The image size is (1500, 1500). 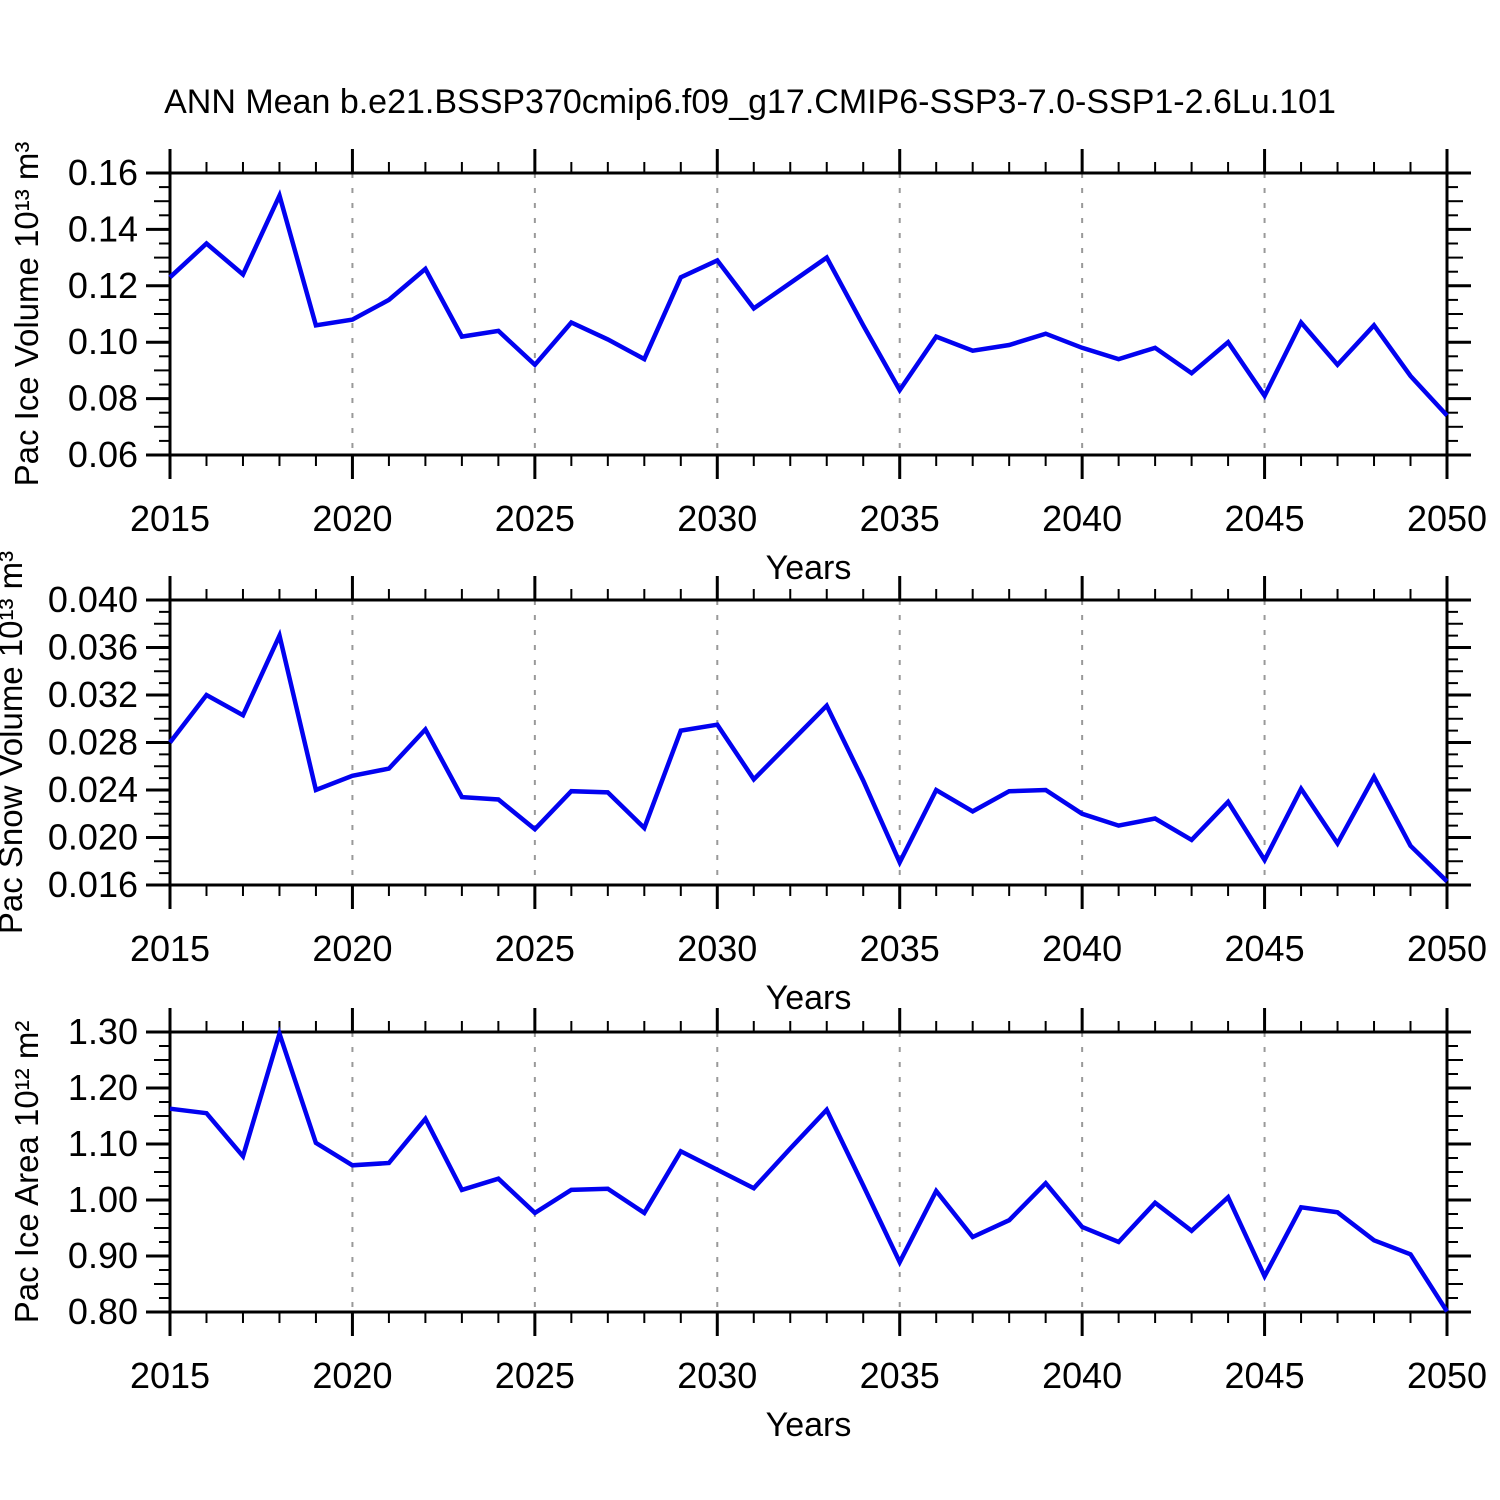 I want to click on y-tick-label: 0.032, so click(x=93, y=694).